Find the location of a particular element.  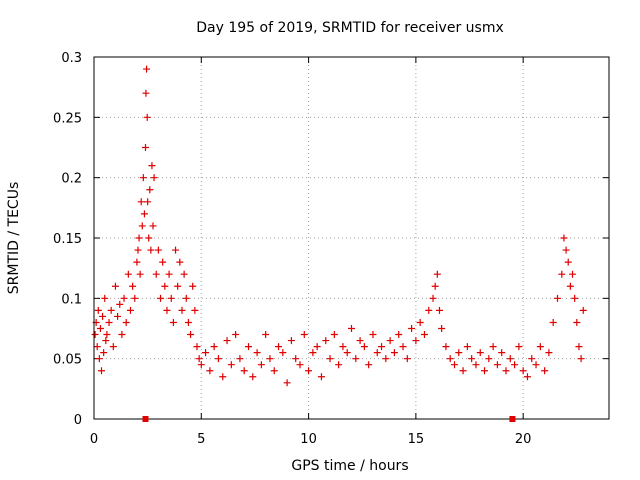

y-tick-label: 0.3 is located at coordinates (71, 58).